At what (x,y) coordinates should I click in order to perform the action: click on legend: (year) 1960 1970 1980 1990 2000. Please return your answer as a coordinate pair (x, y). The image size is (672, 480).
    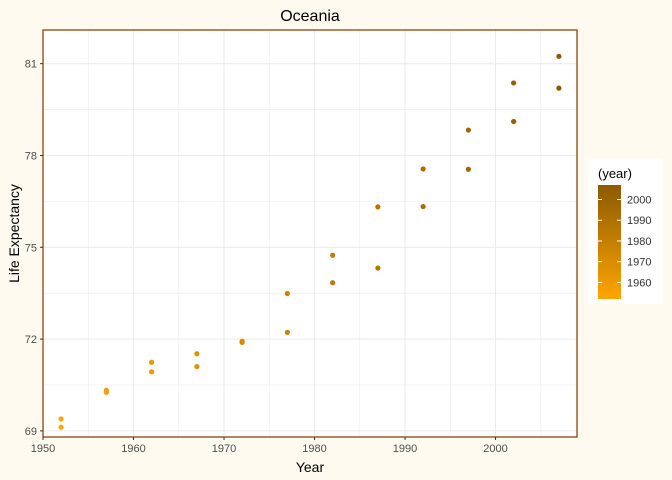
    Looking at the image, I should click on (625, 231).